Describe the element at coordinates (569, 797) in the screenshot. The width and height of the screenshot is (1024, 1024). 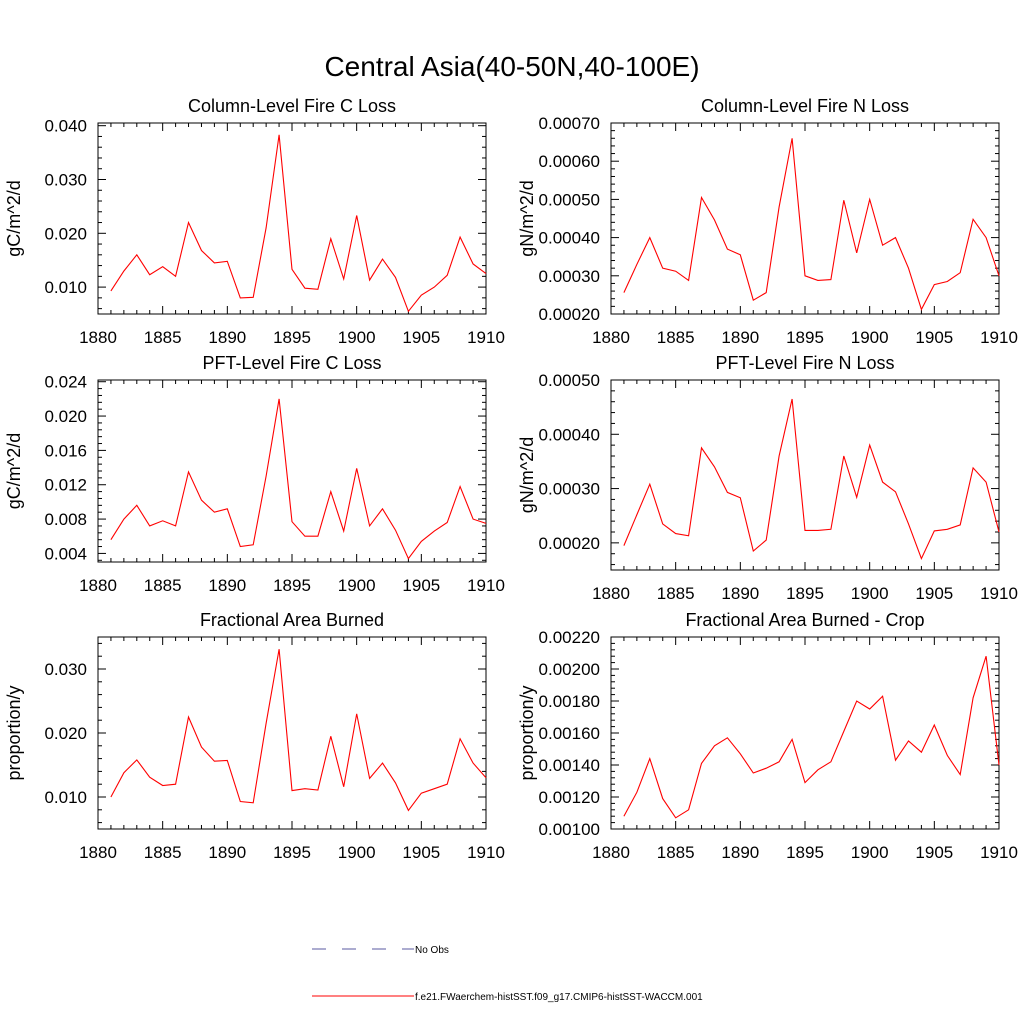
I see `y-tick-label: 0.00120` at that location.